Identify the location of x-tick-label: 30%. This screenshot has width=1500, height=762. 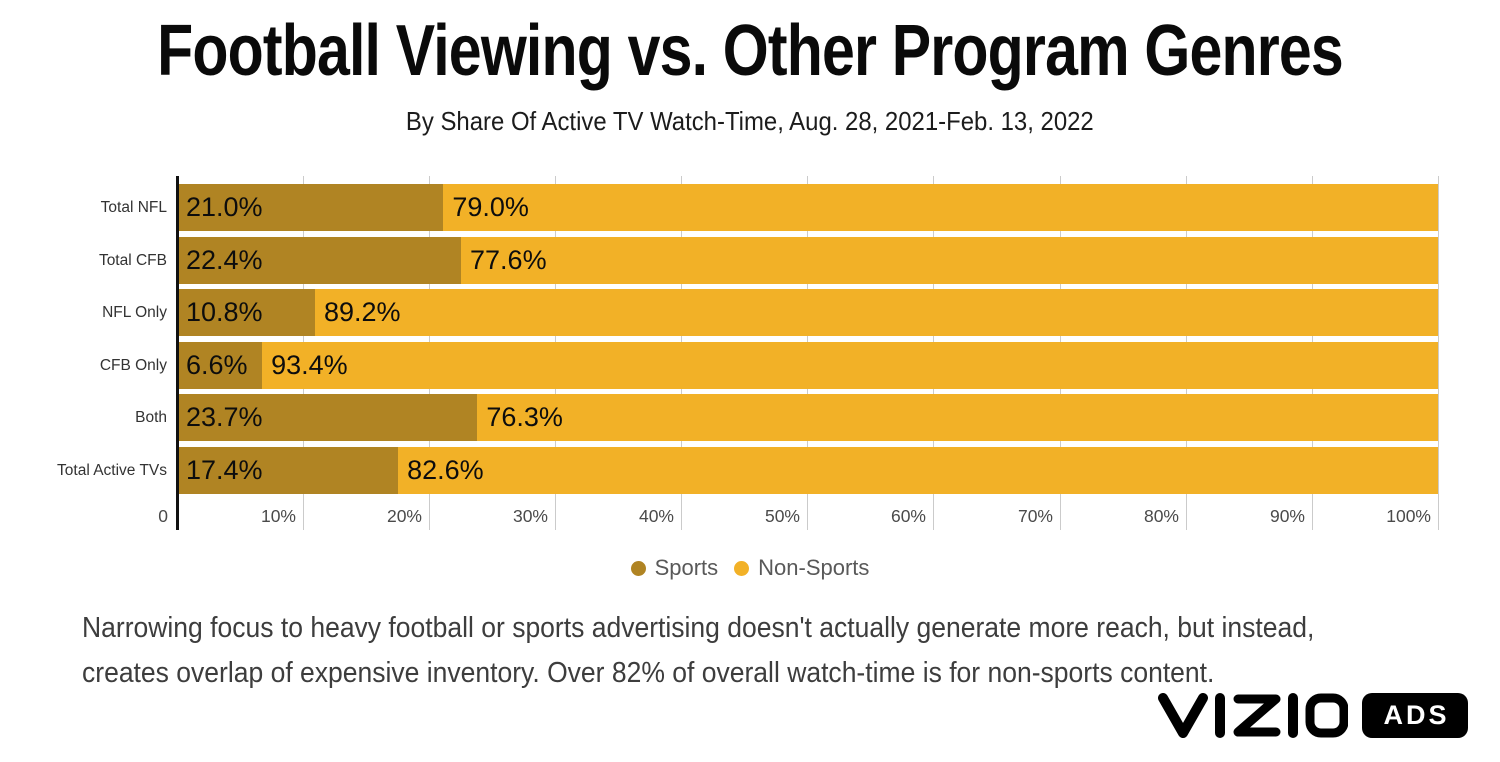
(530, 516).